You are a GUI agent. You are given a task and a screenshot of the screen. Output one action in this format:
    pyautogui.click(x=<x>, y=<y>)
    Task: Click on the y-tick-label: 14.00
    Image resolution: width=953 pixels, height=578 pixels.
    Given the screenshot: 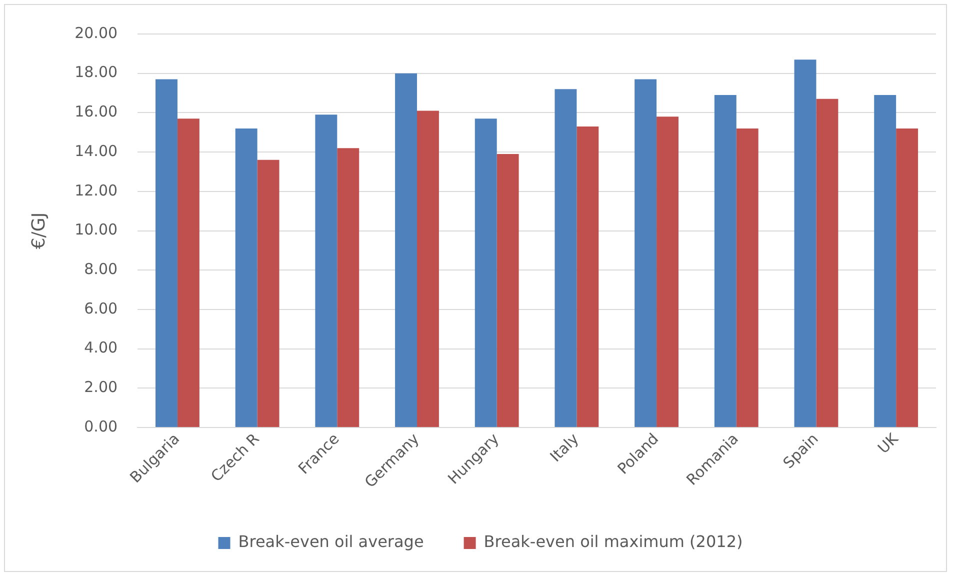 What is the action you would take?
    pyautogui.click(x=96, y=151)
    